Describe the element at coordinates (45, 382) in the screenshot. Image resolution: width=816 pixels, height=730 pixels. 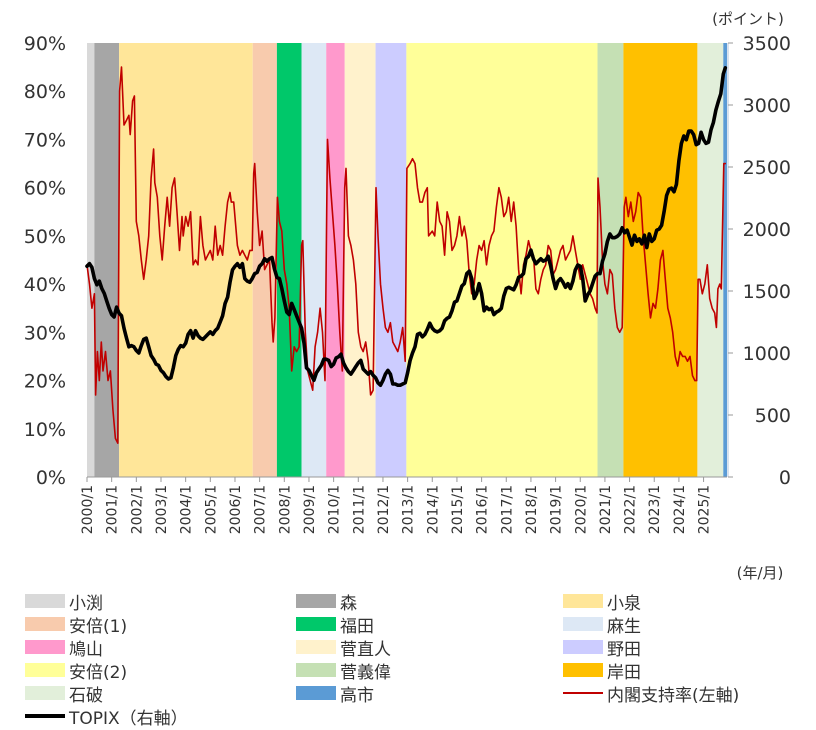
I see `left-axis-tick-label: 20%` at that location.